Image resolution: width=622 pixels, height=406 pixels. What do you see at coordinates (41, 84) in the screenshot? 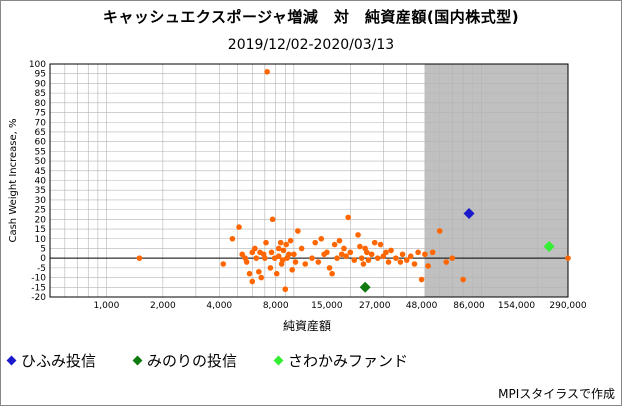
I see `y-tick-label: 90` at bounding box center [41, 84].